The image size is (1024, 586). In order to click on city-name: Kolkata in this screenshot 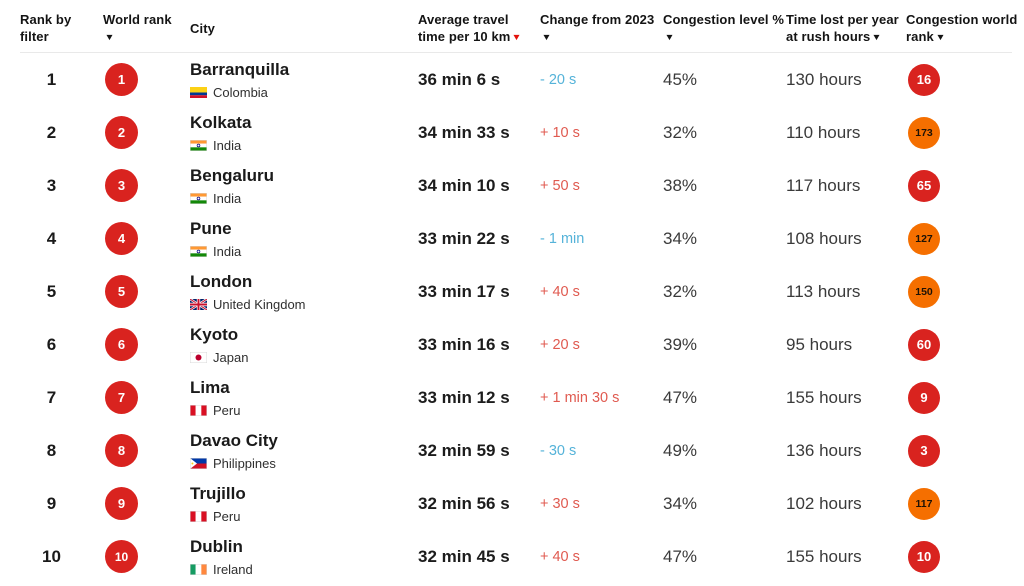, I will do `click(221, 122)`.